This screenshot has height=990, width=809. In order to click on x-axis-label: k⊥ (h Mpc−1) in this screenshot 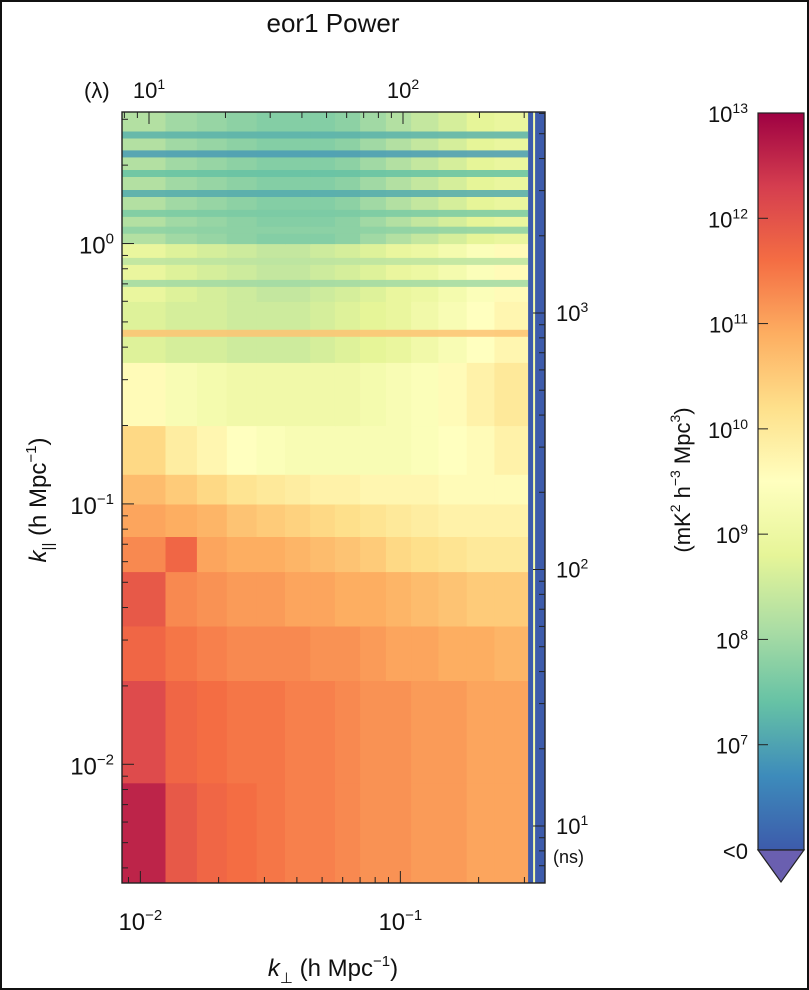, I will do `click(333, 970)`.